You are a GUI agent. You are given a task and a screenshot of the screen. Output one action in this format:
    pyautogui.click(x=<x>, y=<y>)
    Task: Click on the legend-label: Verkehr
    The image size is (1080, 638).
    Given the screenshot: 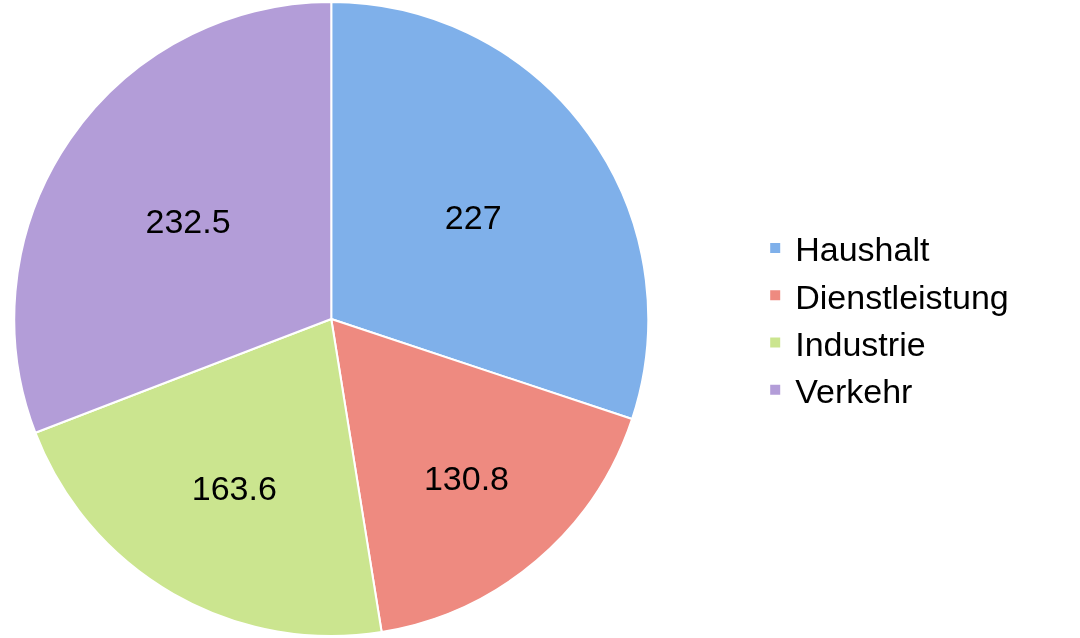 What is the action you would take?
    pyautogui.click(x=854, y=390)
    